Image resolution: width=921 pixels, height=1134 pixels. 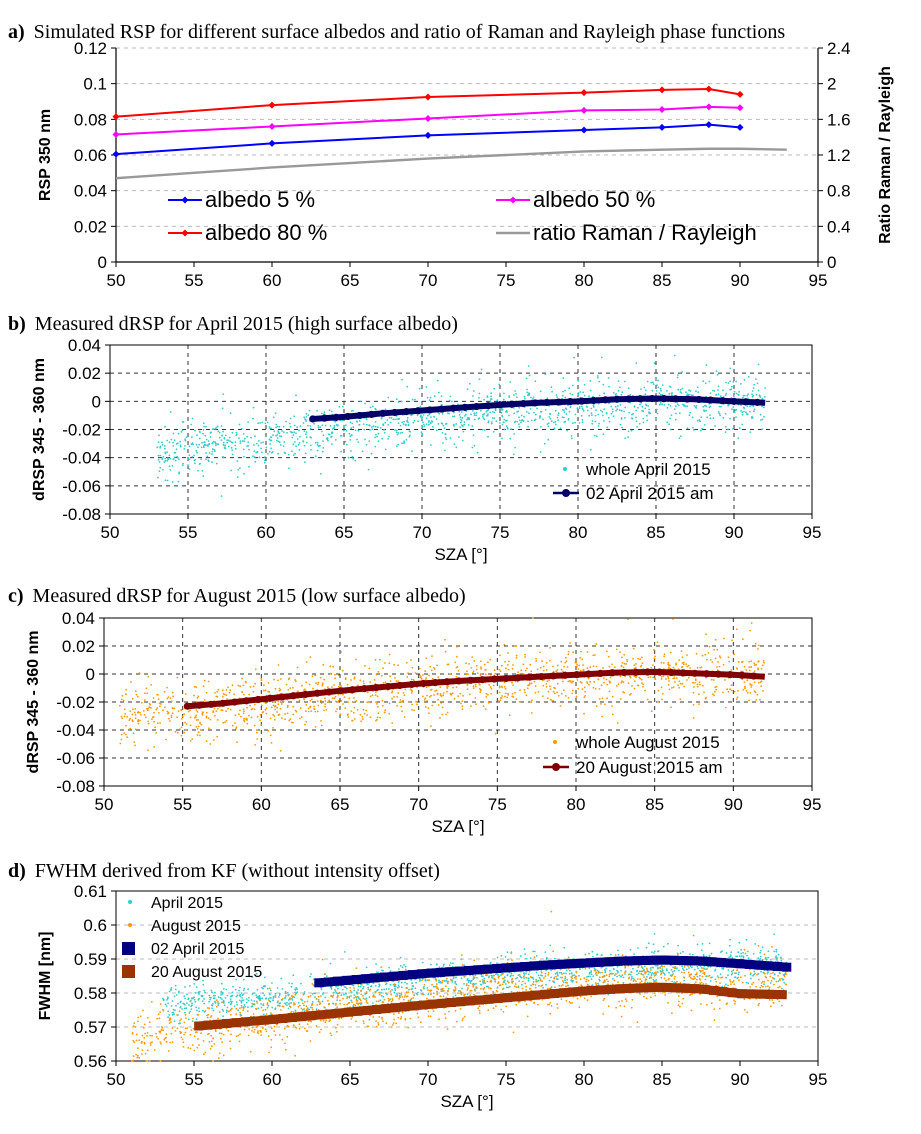 I want to click on y-tick-label: 0.58, so click(x=90, y=993).